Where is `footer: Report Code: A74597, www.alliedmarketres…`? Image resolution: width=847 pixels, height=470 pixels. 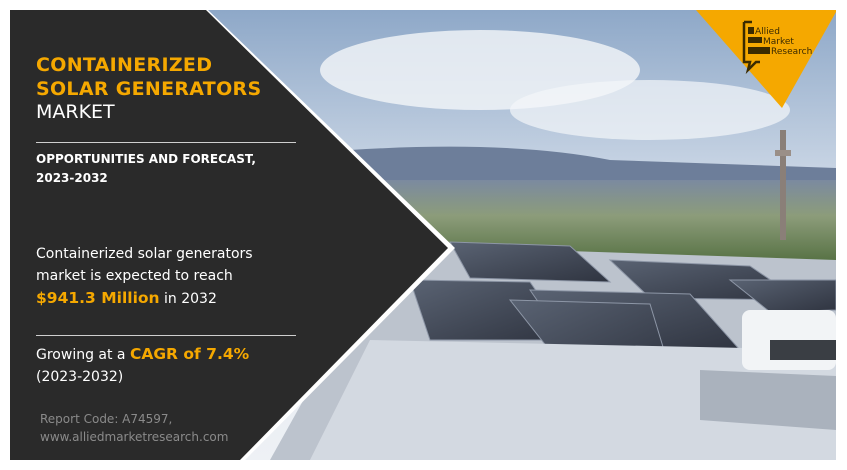 footer: Report Code: A74597, www.alliedmarketres… is located at coordinates (134, 428).